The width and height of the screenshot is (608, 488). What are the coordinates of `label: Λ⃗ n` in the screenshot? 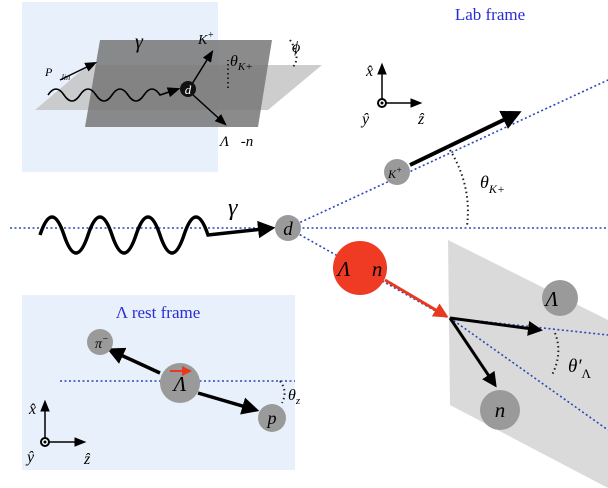 It's located at (359, 269).